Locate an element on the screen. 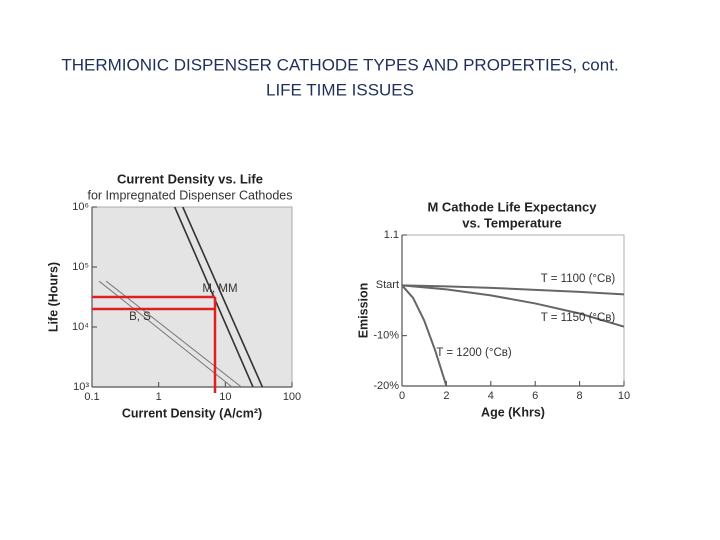 The height and width of the screenshot is (540, 720). x-axis-label: Age (Khrs) is located at coordinates (513, 412).